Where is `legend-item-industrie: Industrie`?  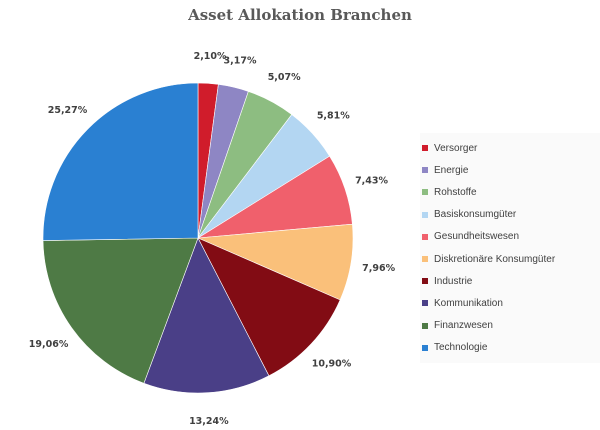 legend-item-industrie: Industrie is located at coordinates (510, 281).